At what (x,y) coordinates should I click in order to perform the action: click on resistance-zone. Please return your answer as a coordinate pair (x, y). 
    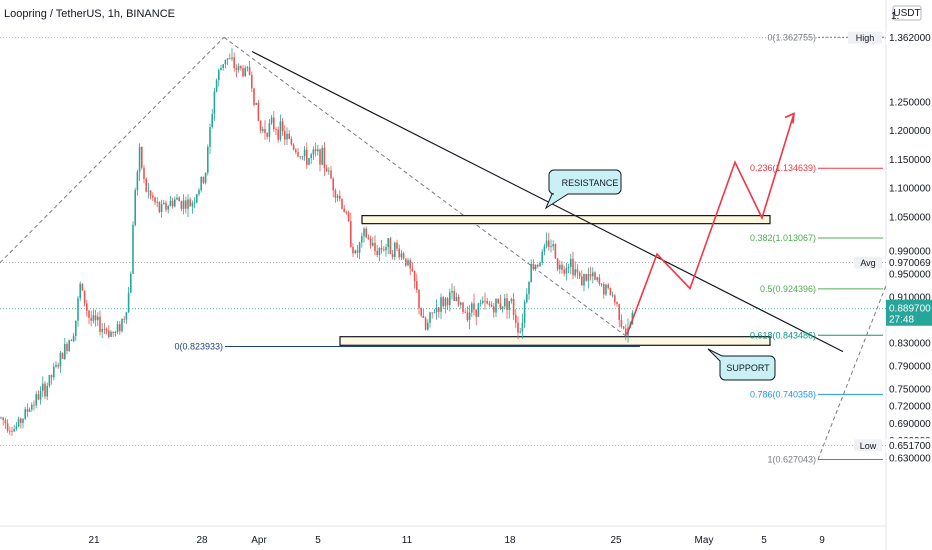
    Looking at the image, I should click on (566, 220).